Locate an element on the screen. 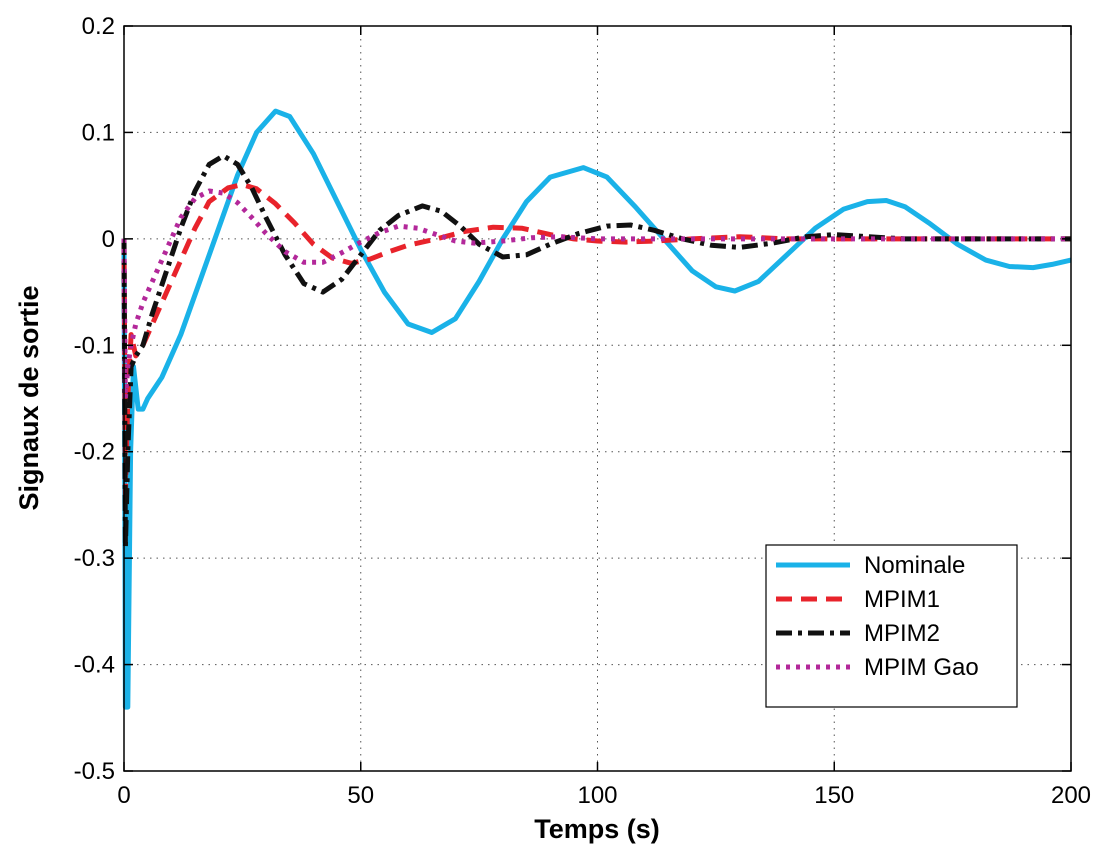  y-tick-label: -0.3 is located at coordinates (94, 558).